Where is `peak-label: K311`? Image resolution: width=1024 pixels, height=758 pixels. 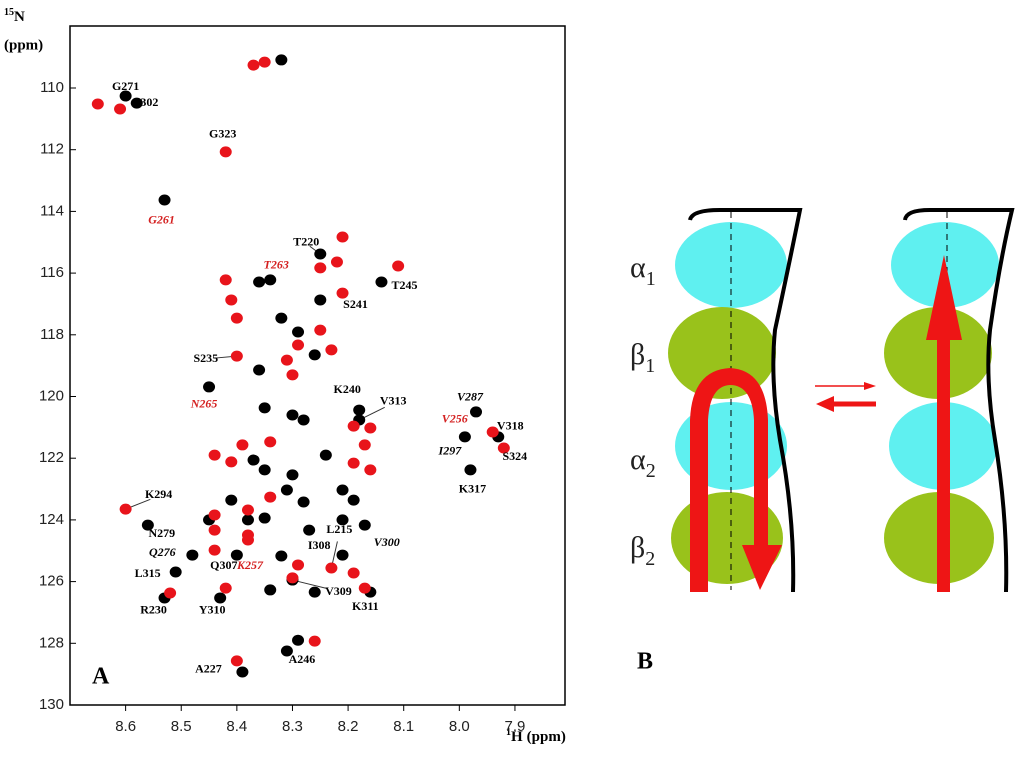
peak-label: K311 is located at coordinates (365, 606).